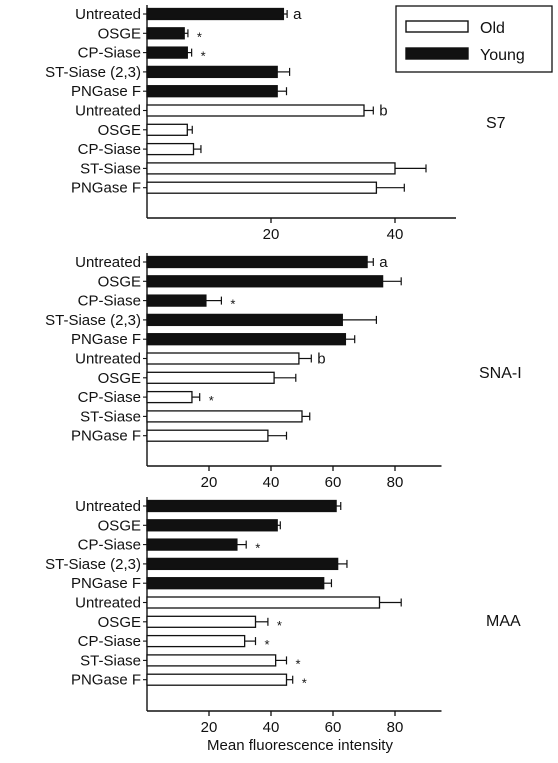  What do you see at coordinates (496, 123) in the screenshot?
I see `panel-label: S7` at bounding box center [496, 123].